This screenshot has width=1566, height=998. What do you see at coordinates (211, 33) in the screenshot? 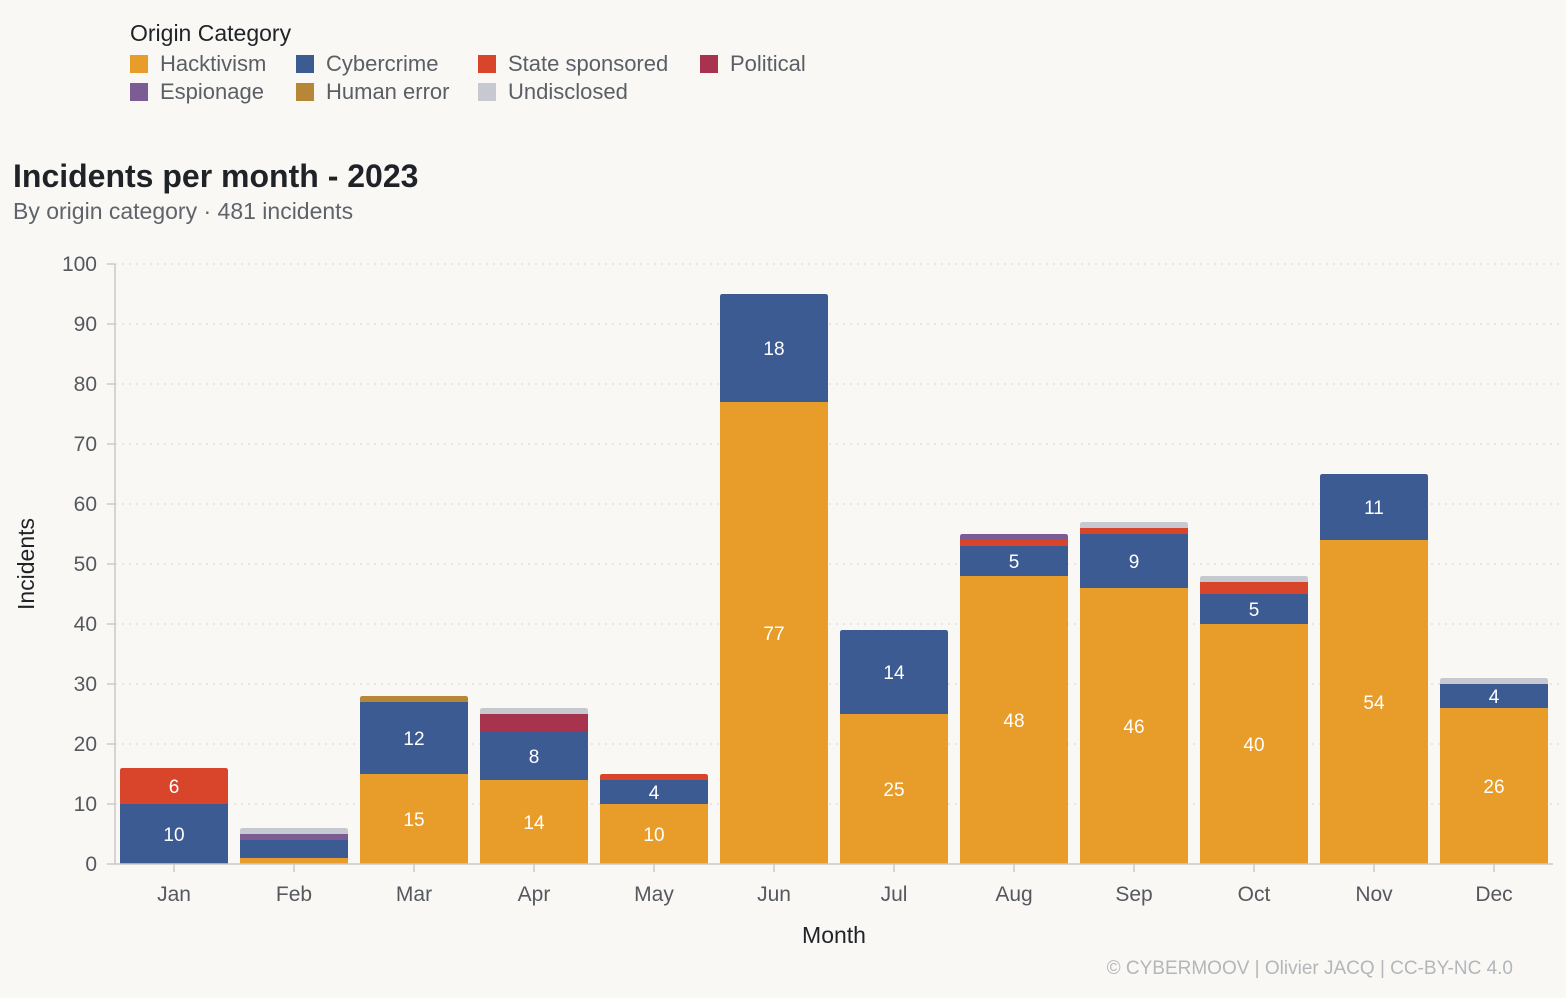
I see `legend-title: Origin Category` at bounding box center [211, 33].